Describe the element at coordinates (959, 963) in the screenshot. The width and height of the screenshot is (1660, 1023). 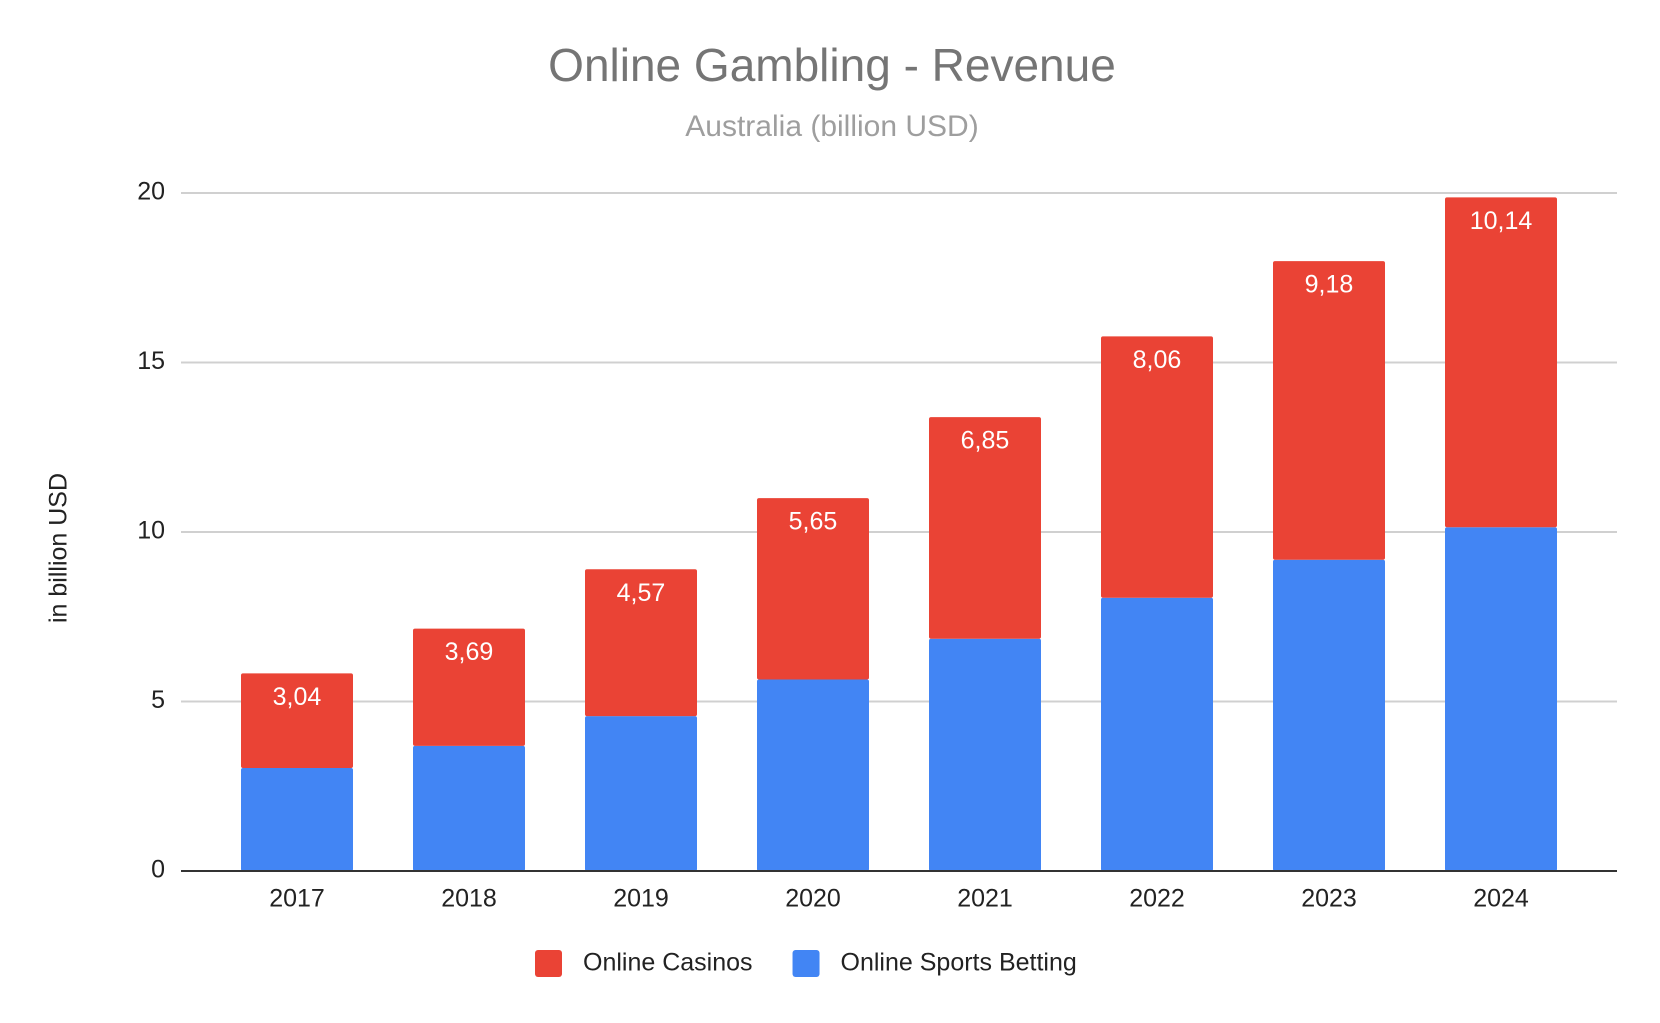
I see `legend-label: Online Sports Betting` at that location.